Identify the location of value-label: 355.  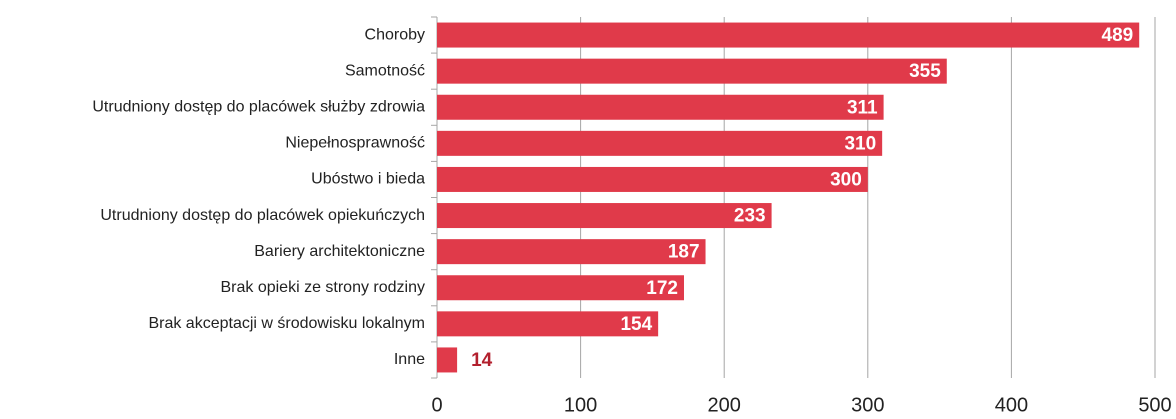
(925, 71).